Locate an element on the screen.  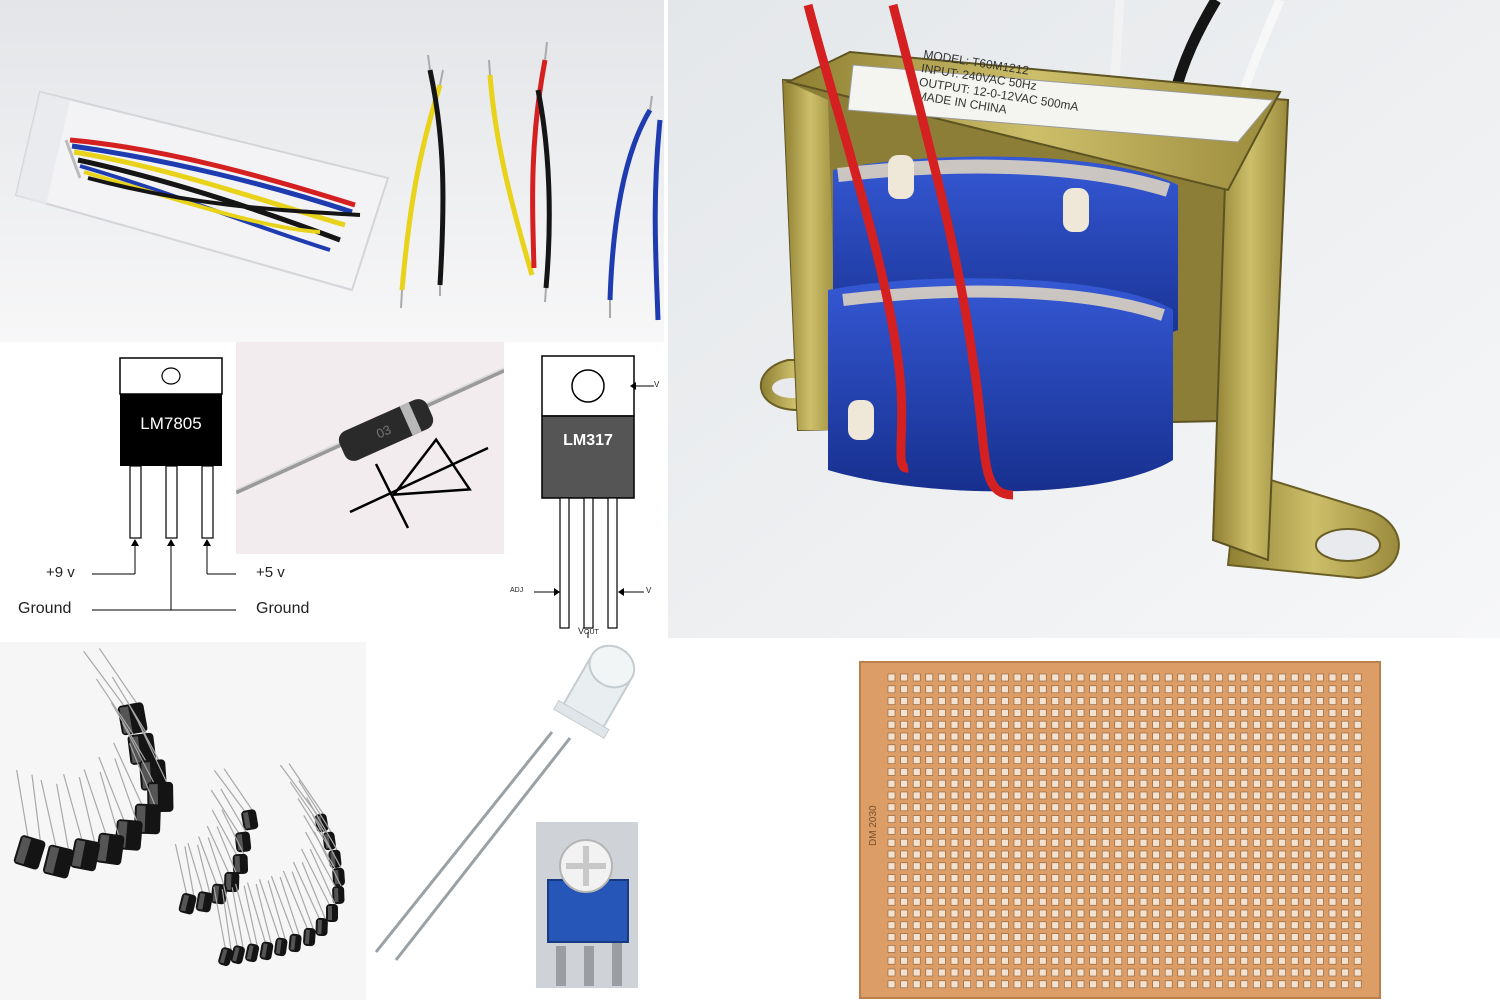
ground-label-left: Ground is located at coordinates (45, 608).